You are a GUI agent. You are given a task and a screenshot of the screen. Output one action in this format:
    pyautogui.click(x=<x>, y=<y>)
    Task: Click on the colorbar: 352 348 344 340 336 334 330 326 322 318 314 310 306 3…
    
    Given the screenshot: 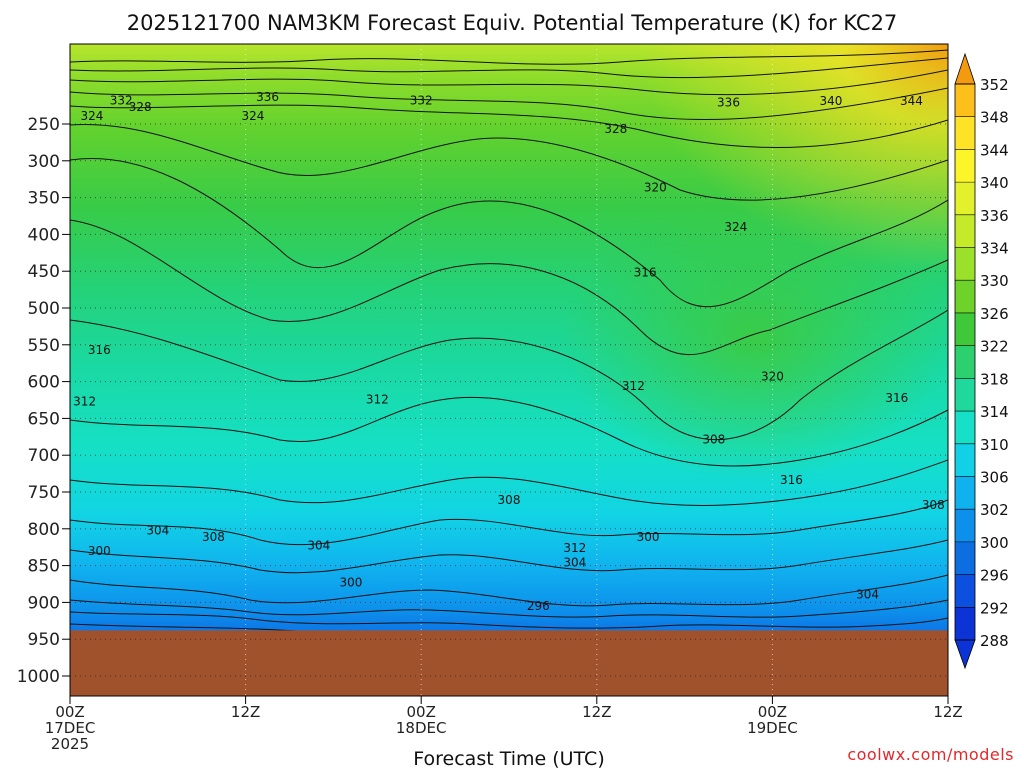 What is the action you would take?
    pyautogui.click(x=981, y=361)
    